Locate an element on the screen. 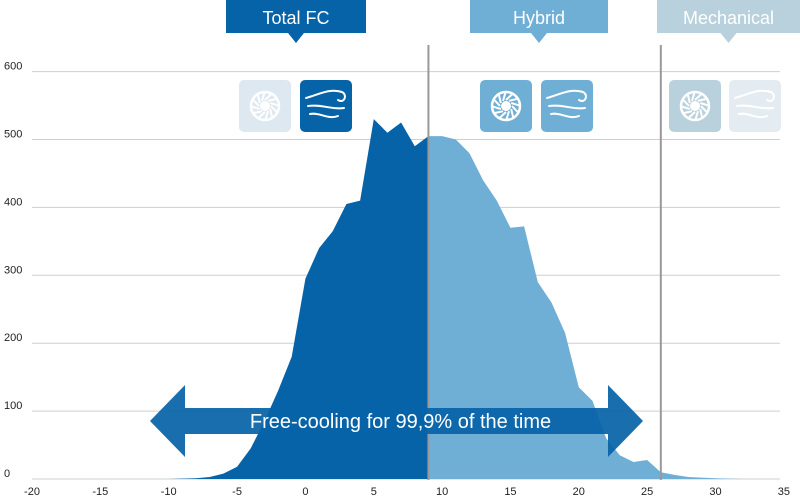 This screenshot has width=800, height=500. x-tick-label: -10 is located at coordinates (169, 492).